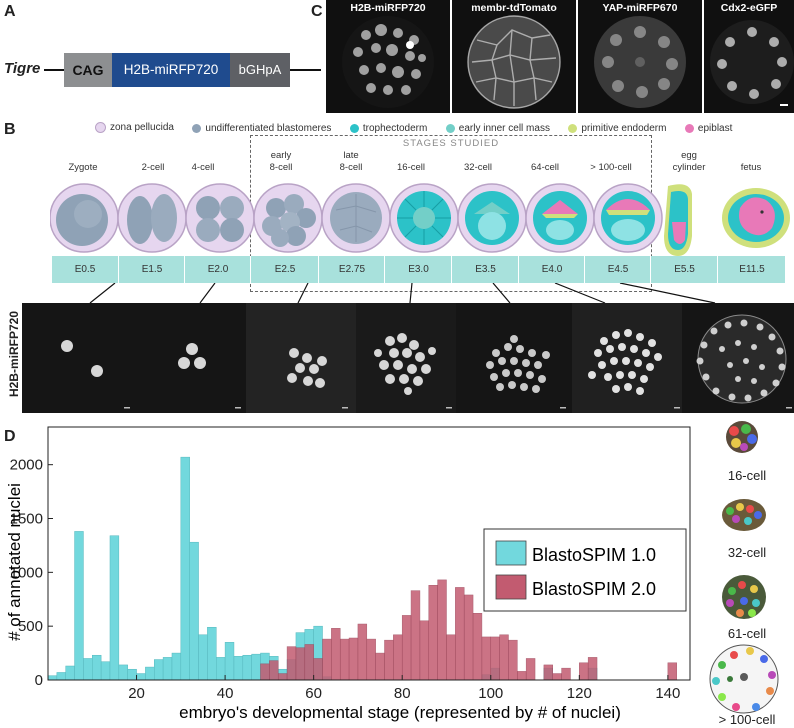 Image resolution: width=794 pixels, height=728 pixels. I want to click on stage-label-4cell: 4-cell, so click(203, 162).